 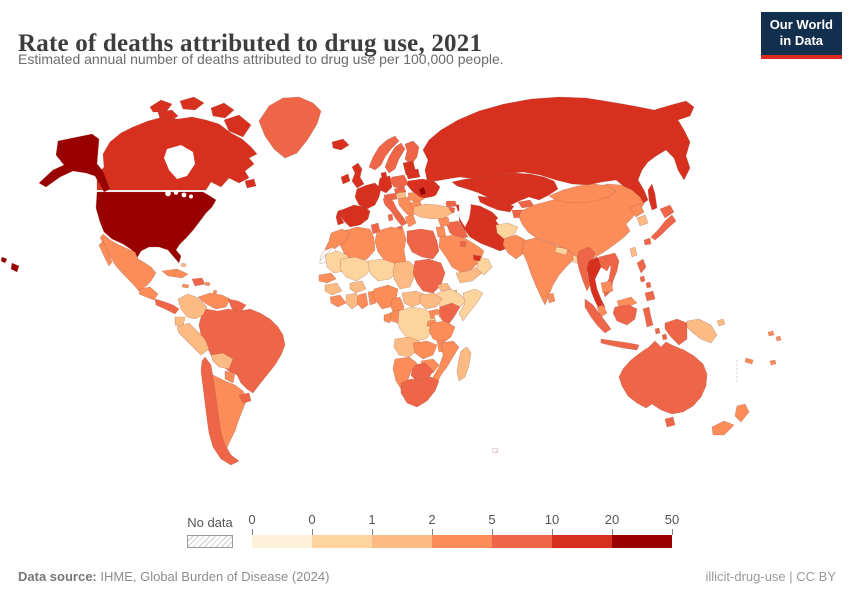 What do you see at coordinates (358, 175) in the screenshot?
I see `country-united-kingdom` at bounding box center [358, 175].